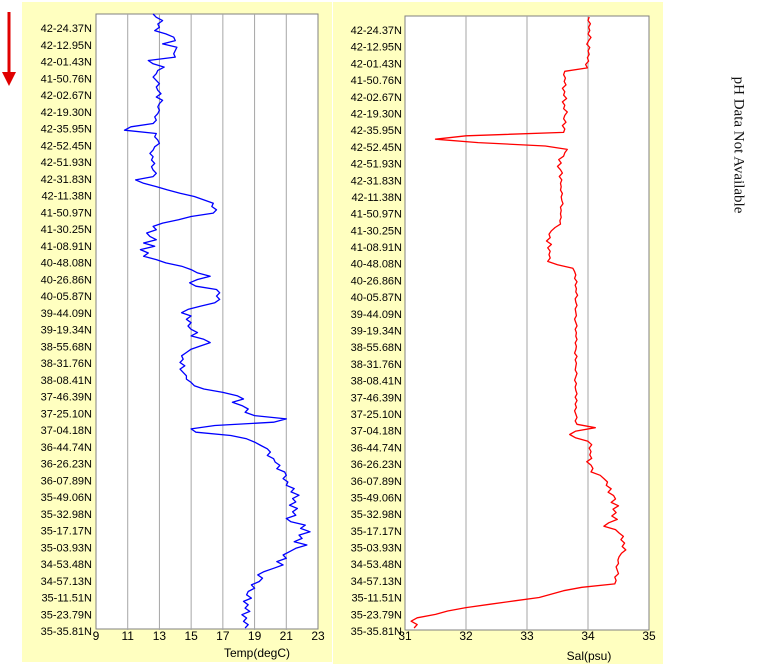 The width and height of the screenshot is (761, 671). What do you see at coordinates (66, 515) in the screenshot?
I see `temp-latitude-label: 35-32.98N` at bounding box center [66, 515].